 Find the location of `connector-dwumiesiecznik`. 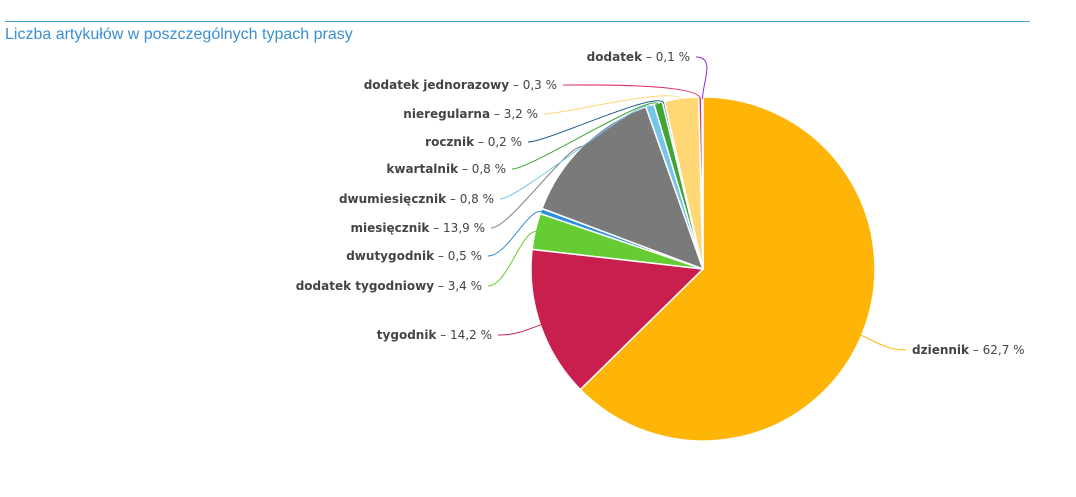

connector-dwumiesiecznik is located at coordinates (575, 152).